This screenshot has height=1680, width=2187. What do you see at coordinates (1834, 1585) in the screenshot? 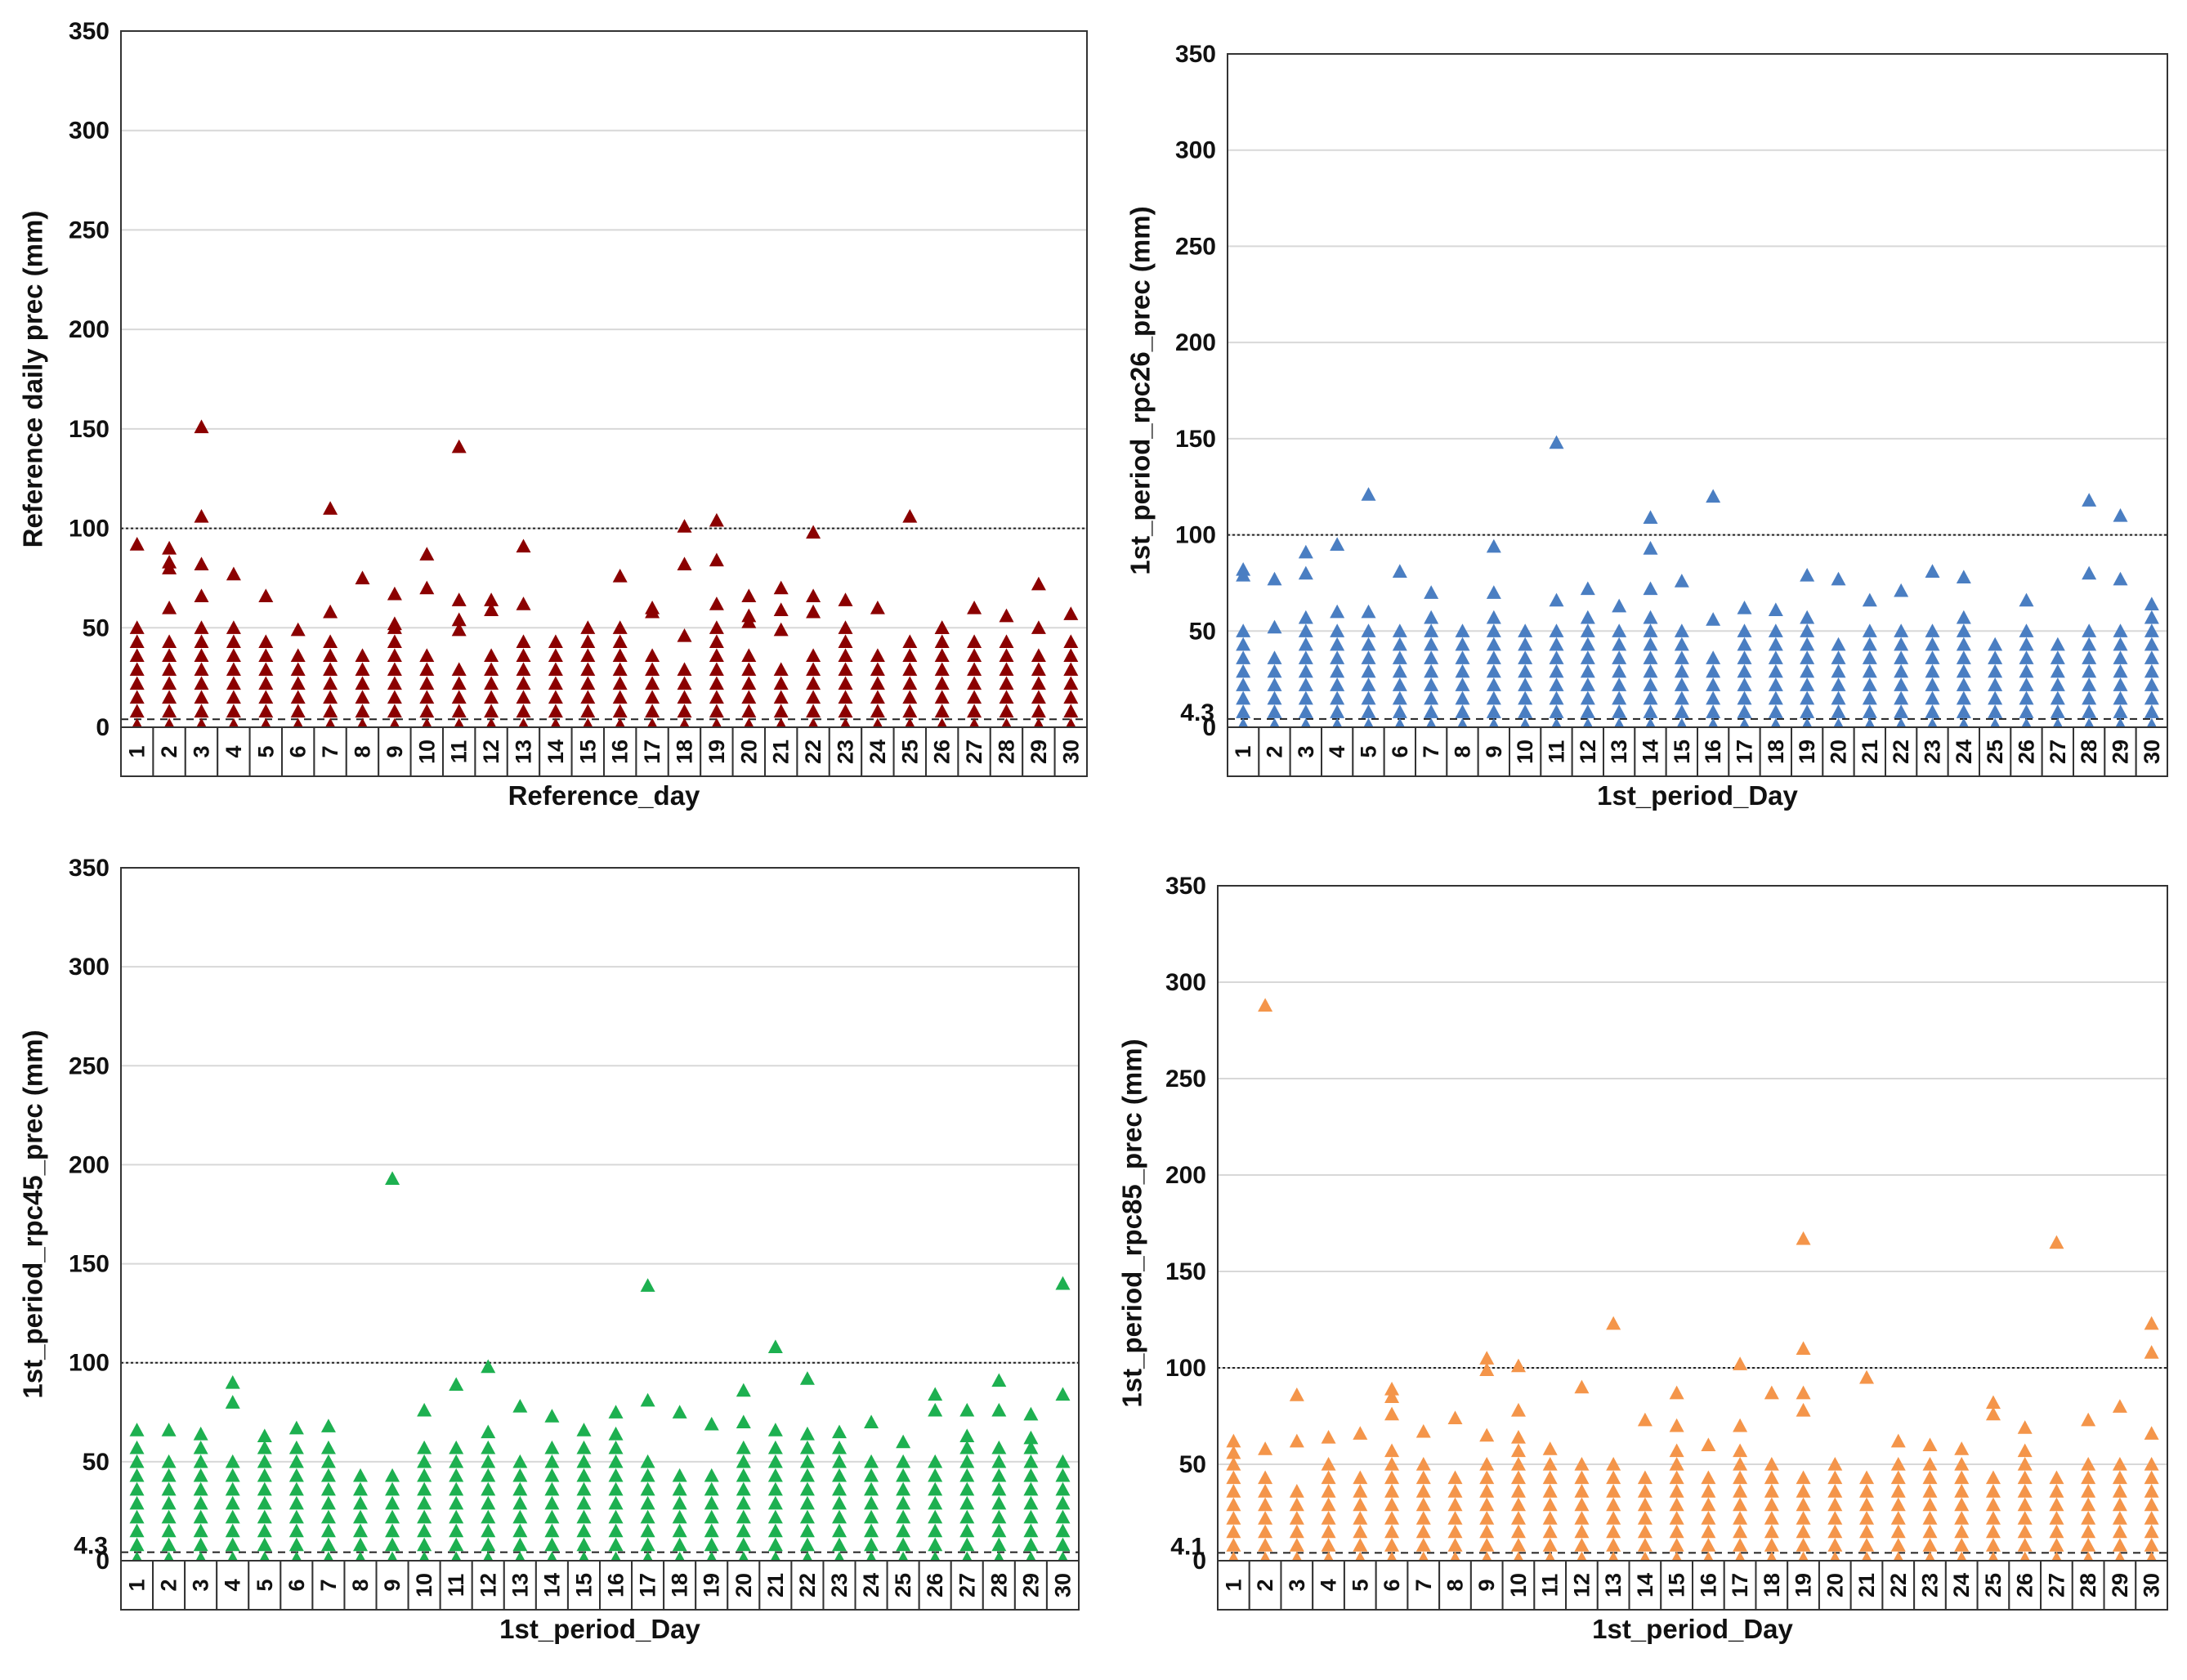
I see `x-tick-label: 20` at bounding box center [1834, 1585].